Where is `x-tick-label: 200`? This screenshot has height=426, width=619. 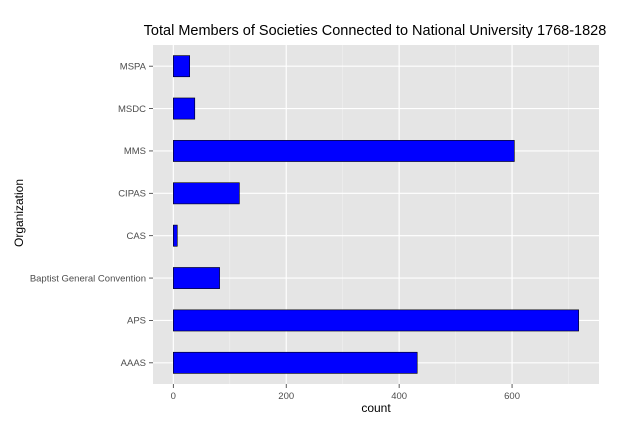
x-tick-label: 200 is located at coordinates (286, 396).